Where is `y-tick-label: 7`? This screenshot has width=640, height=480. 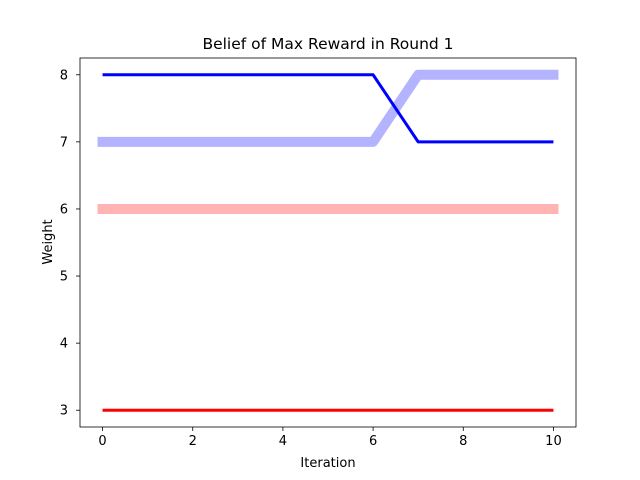
y-tick-label: 7 is located at coordinates (64, 142).